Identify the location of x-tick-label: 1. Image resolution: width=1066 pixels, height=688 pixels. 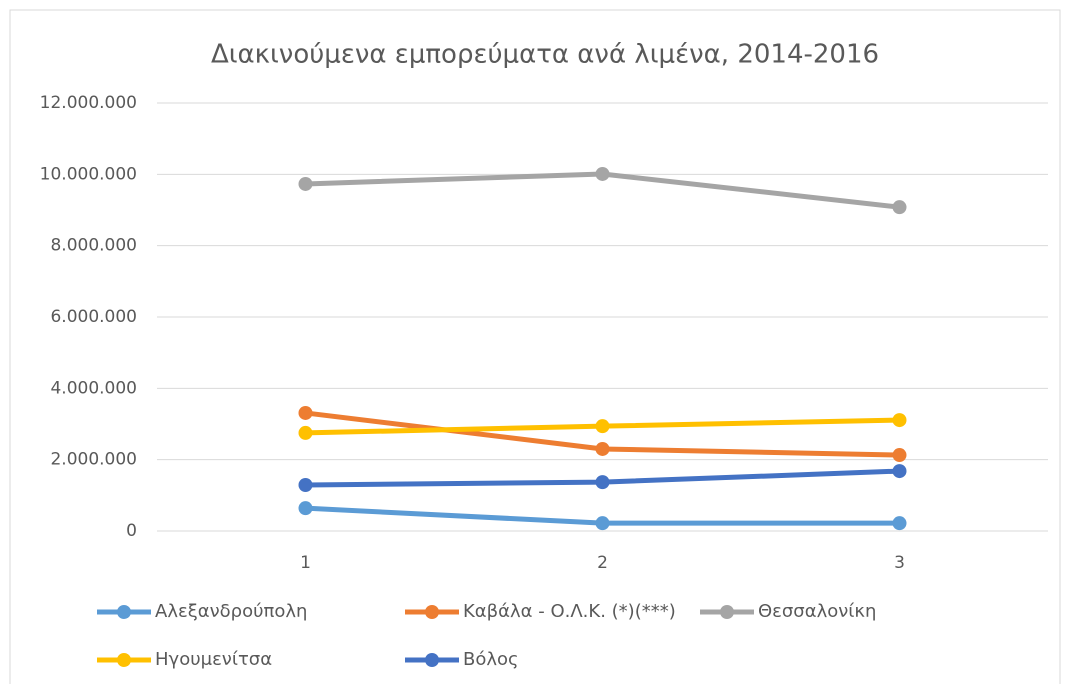
(305, 563).